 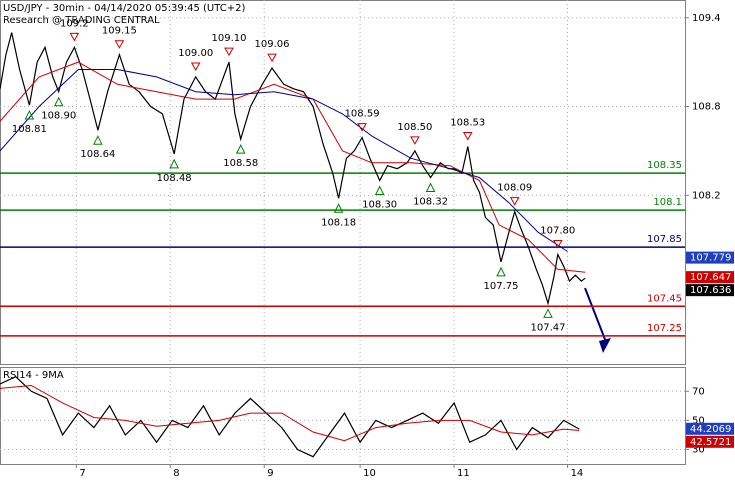 I want to click on swing-label: 108.18, so click(x=338, y=222).